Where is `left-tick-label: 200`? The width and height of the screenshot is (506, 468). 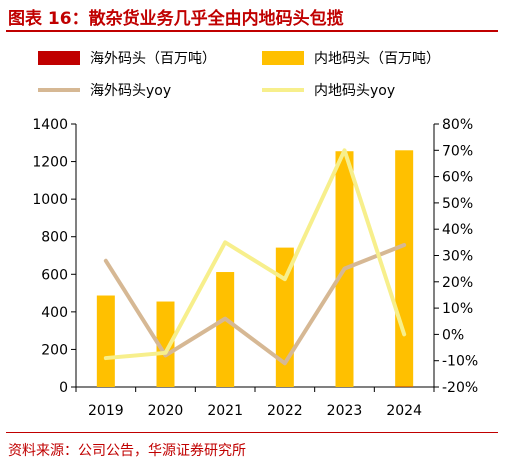
left-tick-label: 200 is located at coordinates (54, 350).